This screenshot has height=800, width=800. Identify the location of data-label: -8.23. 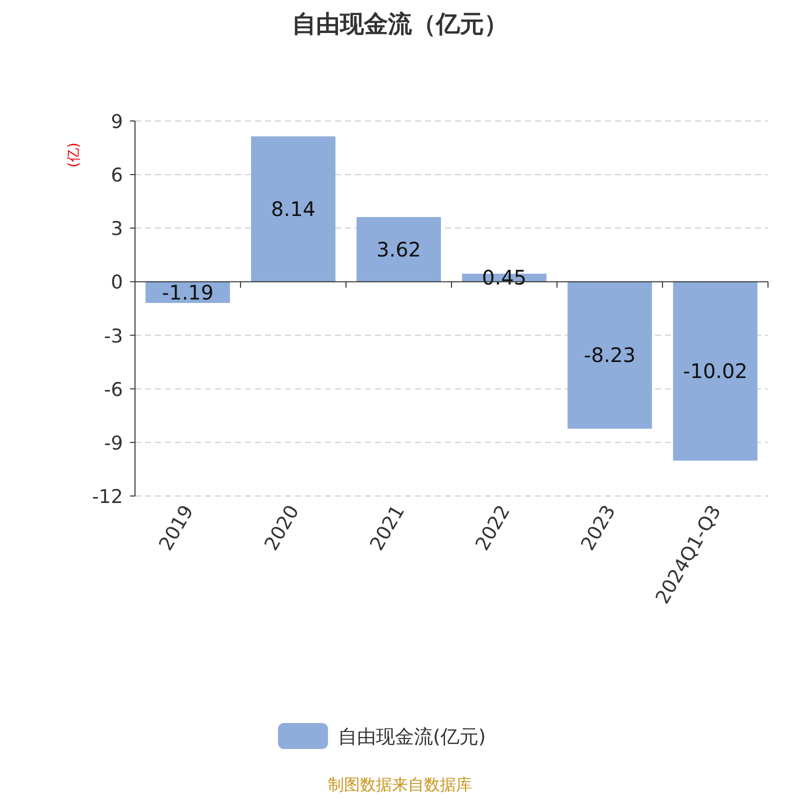
(610, 355).